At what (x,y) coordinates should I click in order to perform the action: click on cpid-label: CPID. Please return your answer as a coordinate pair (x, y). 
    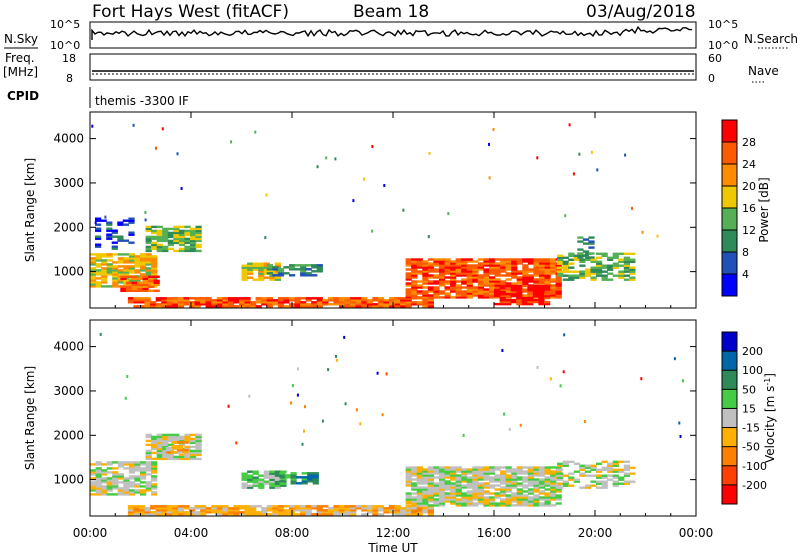
    Looking at the image, I should click on (23, 96).